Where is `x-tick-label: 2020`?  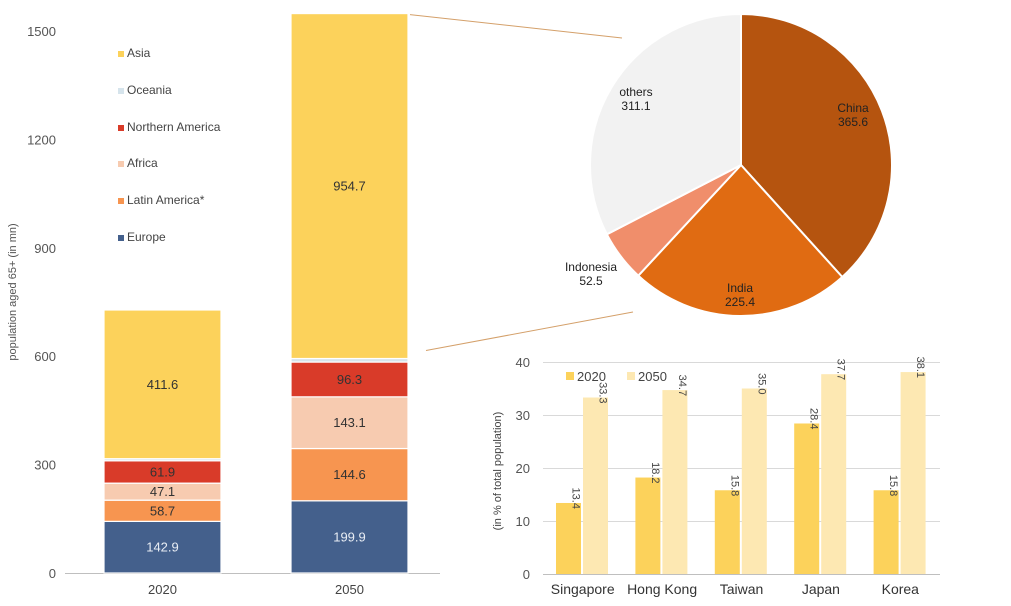
x-tick-label: 2020 is located at coordinates (162, 589).